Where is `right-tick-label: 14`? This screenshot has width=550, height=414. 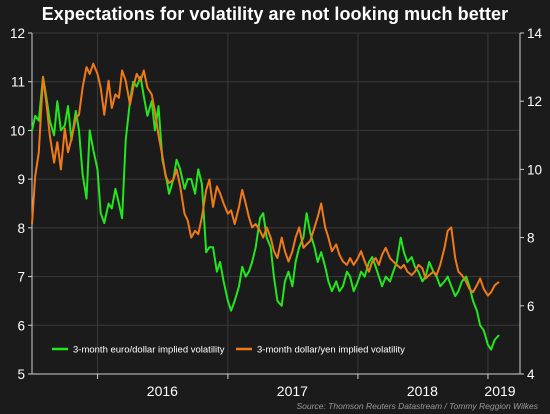
right-tick-label: 14 is located at coordinates (535, 33).